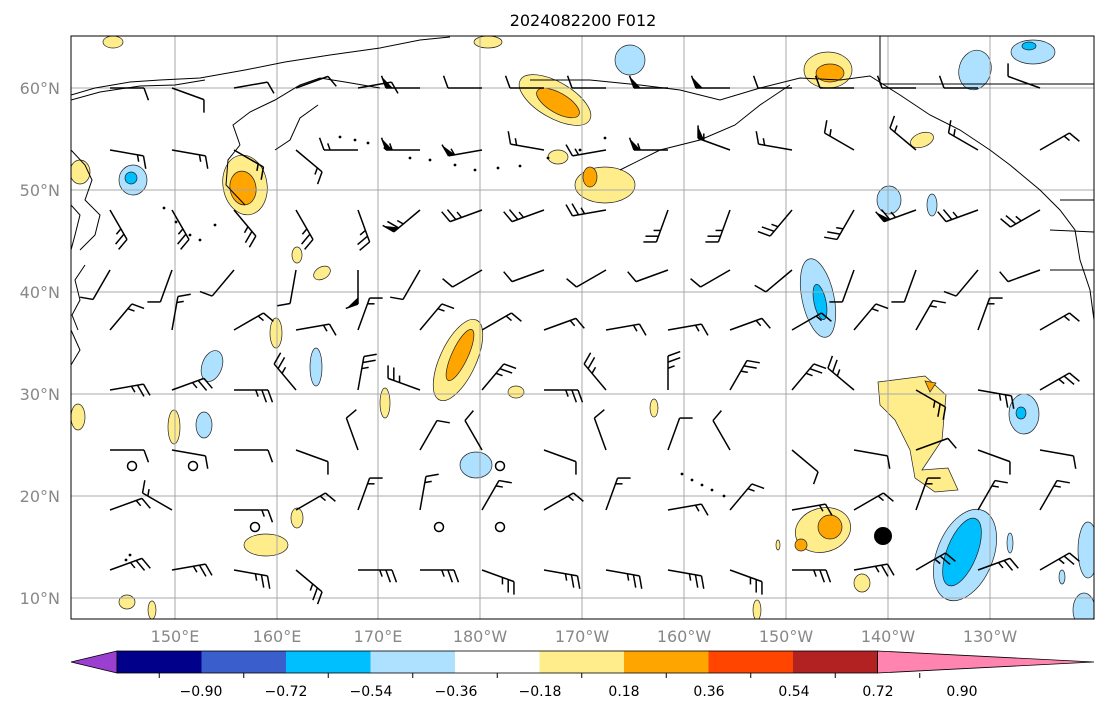 The width and height of the screenshot is (1105, 716). Describe the element at coordinates (582, 662) in the screenshot. I see `colorbar-cells` at that location.